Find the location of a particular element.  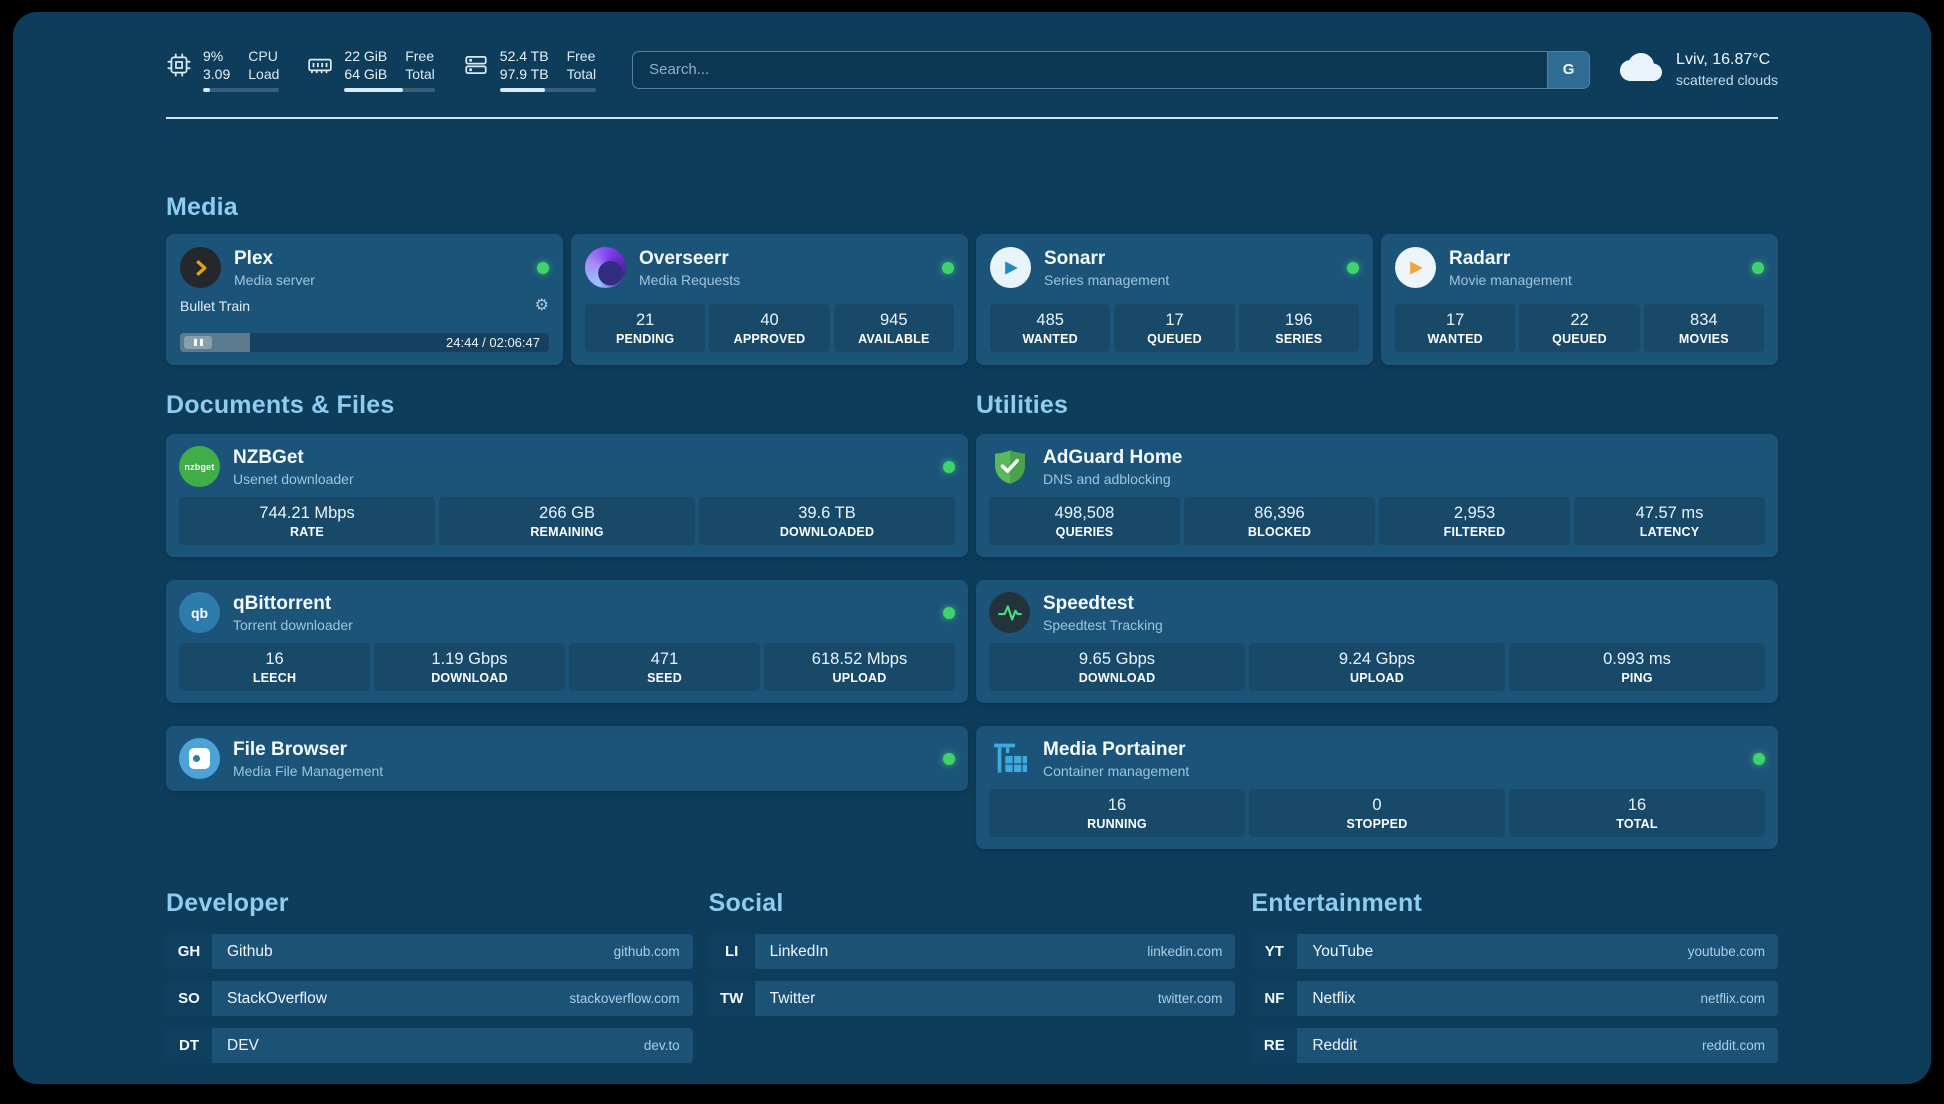

stat-tile: 17 QUEUED is located at coordinates (1174, 328).